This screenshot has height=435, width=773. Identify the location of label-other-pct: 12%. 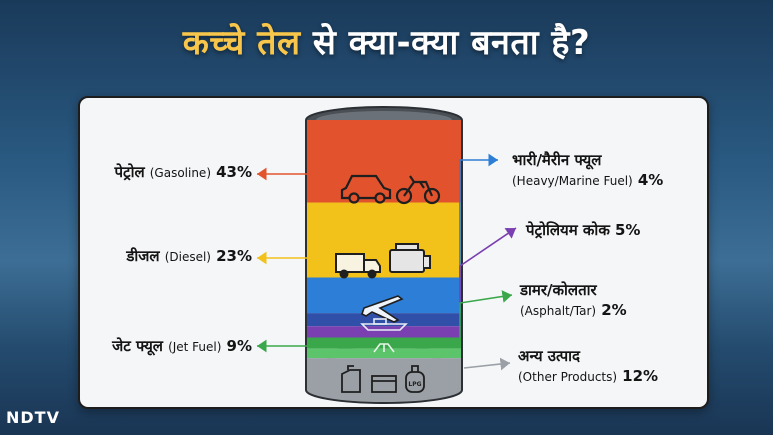
(640, 376).